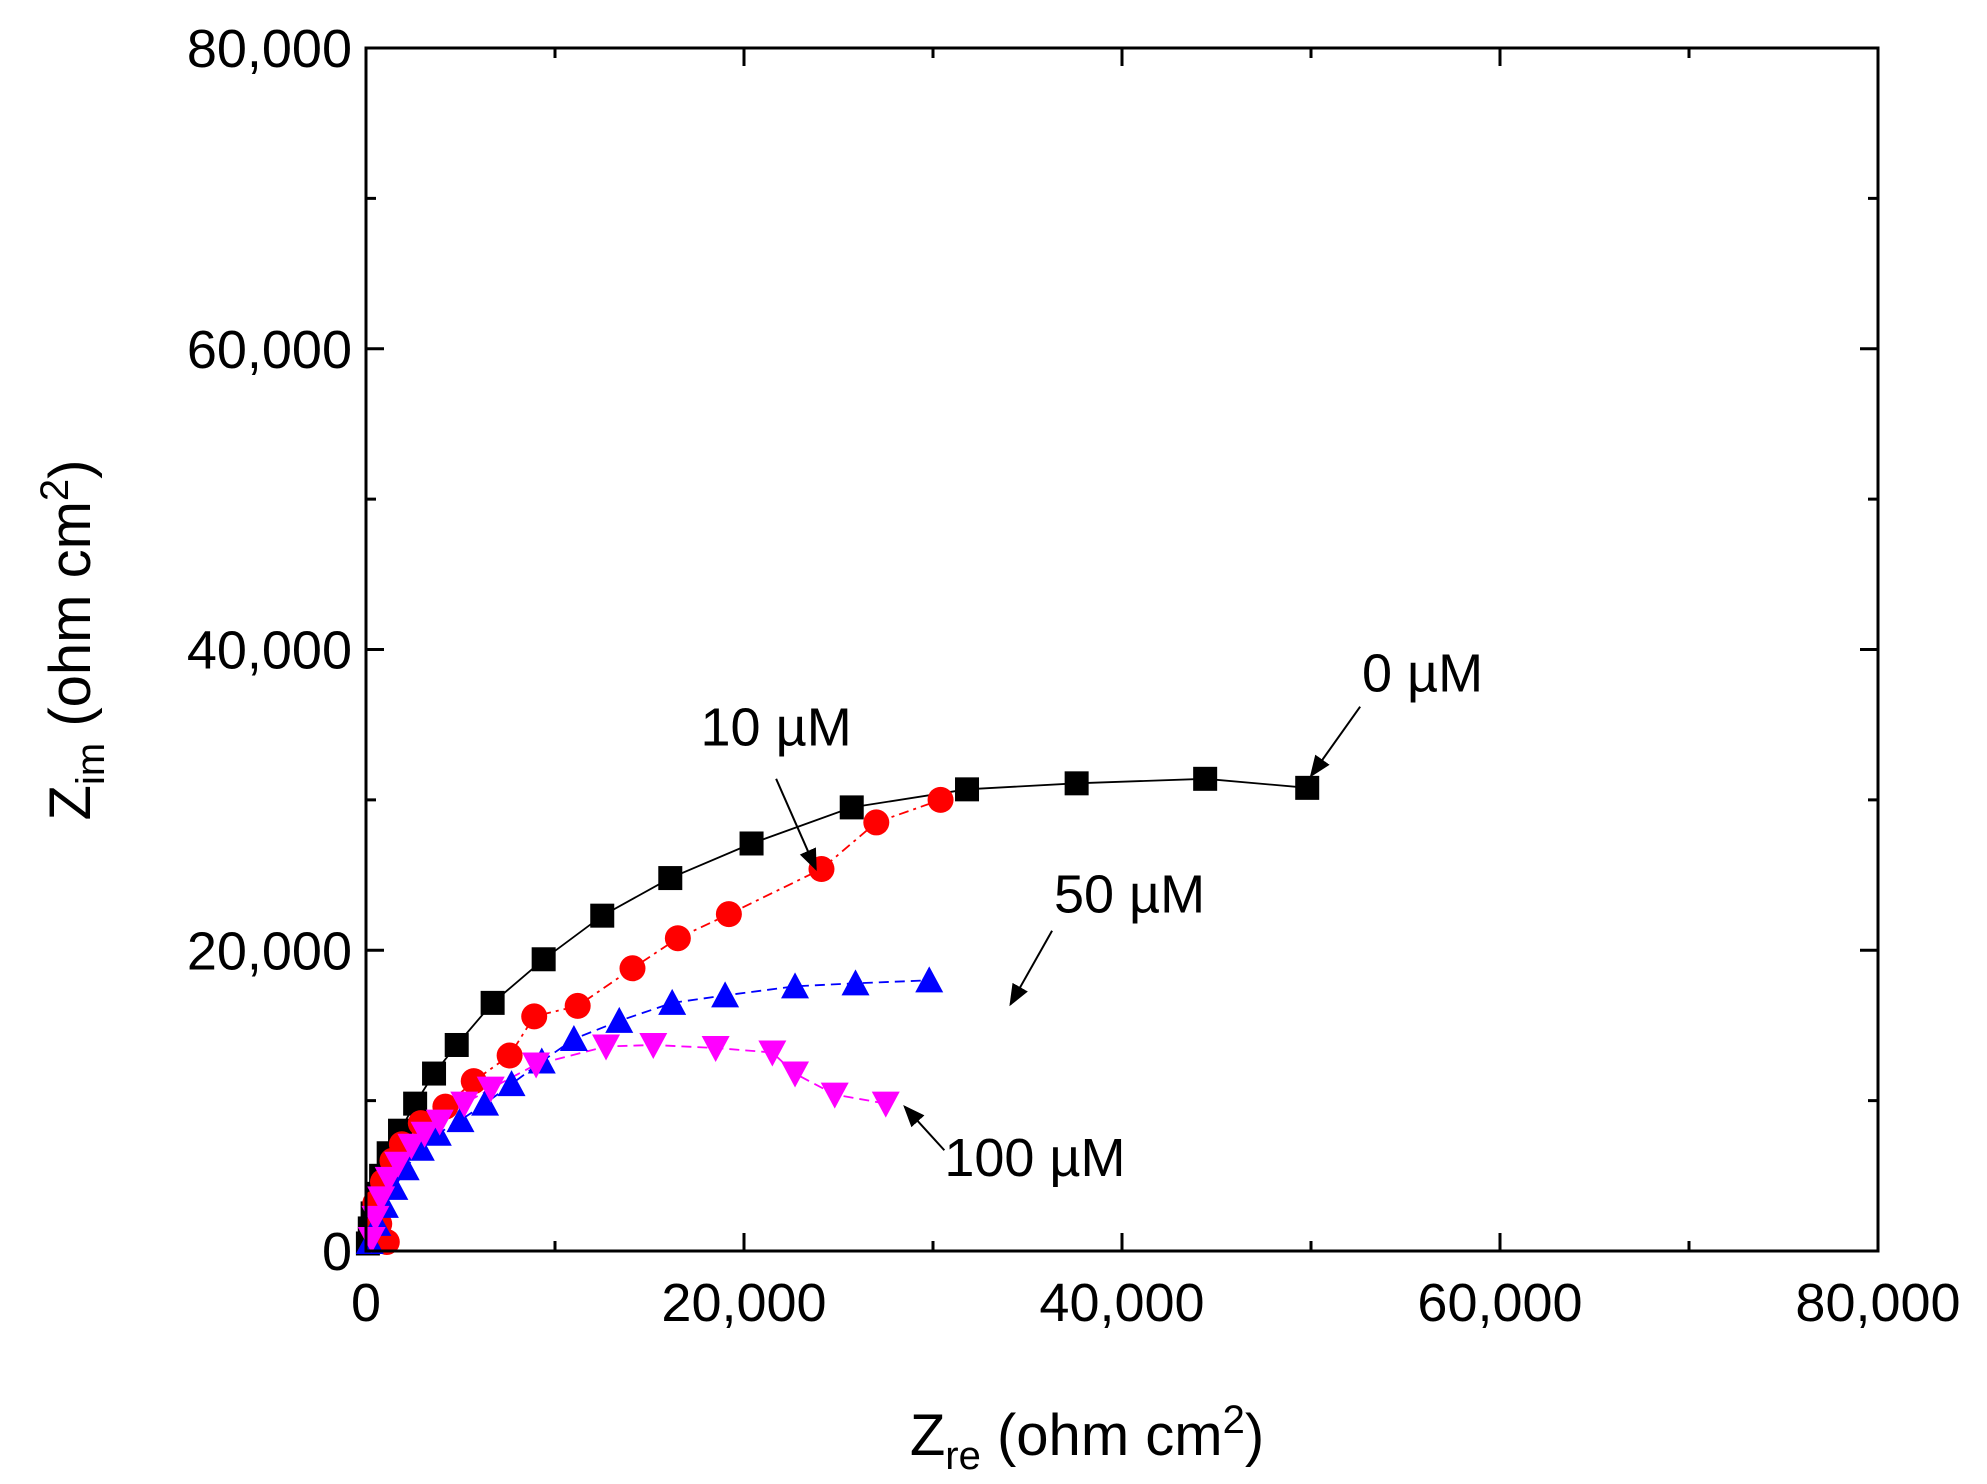 The image size is (1987, 1484). Describe the element at coordinates (1034, 1158) in the screenshot. I see `annotation-label: 100 µM` at that location.